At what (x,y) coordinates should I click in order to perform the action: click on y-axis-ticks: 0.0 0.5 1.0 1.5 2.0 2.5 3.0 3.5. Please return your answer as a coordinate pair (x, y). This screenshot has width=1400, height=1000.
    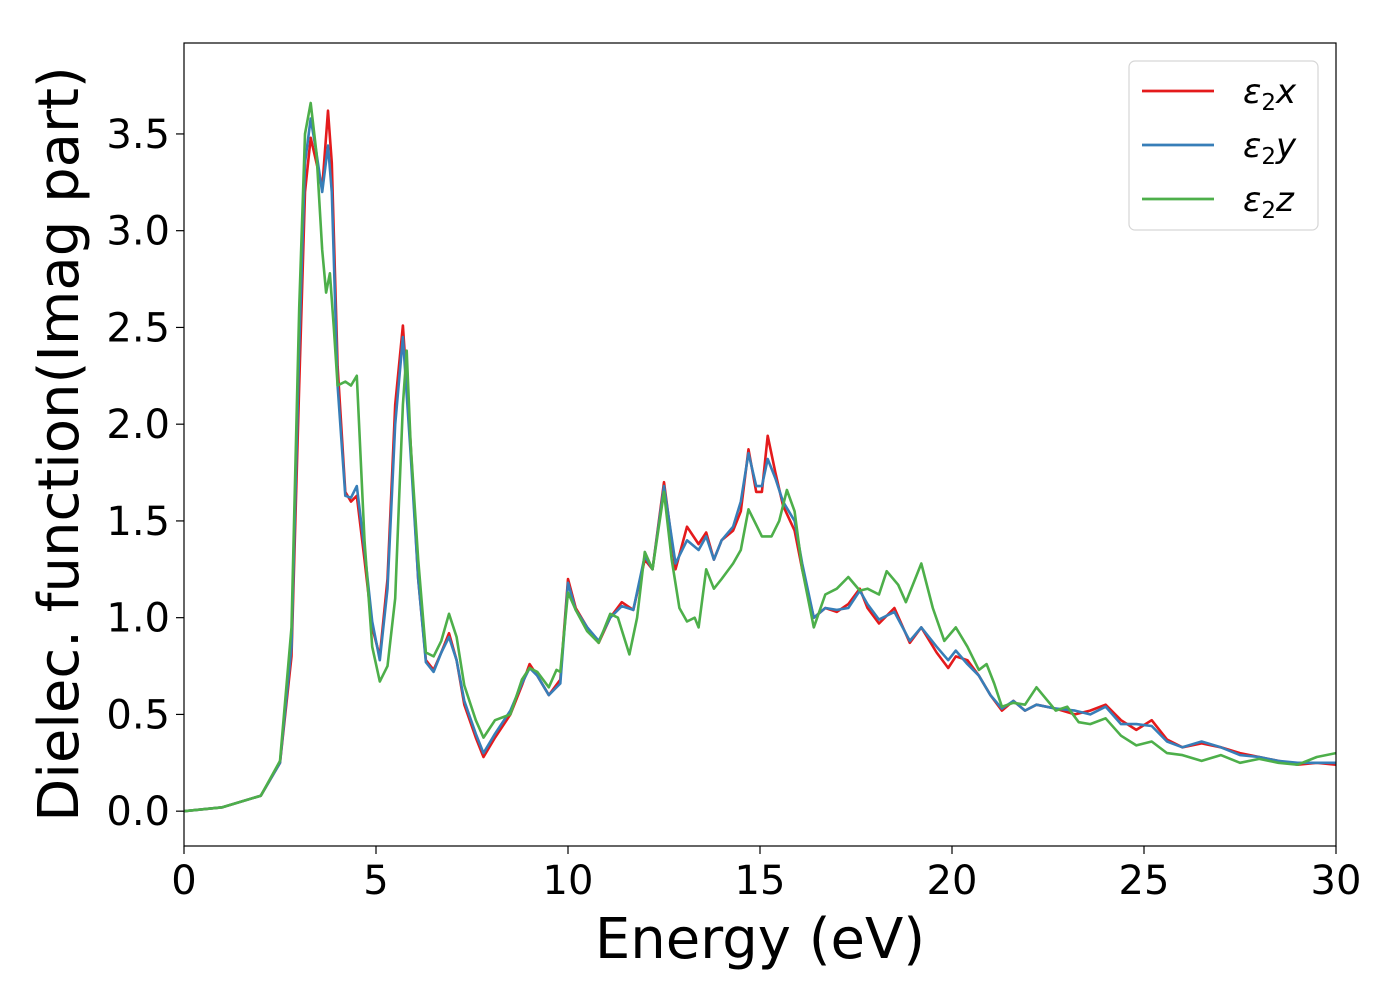
    Looking at the image, I should click on (145, 473).